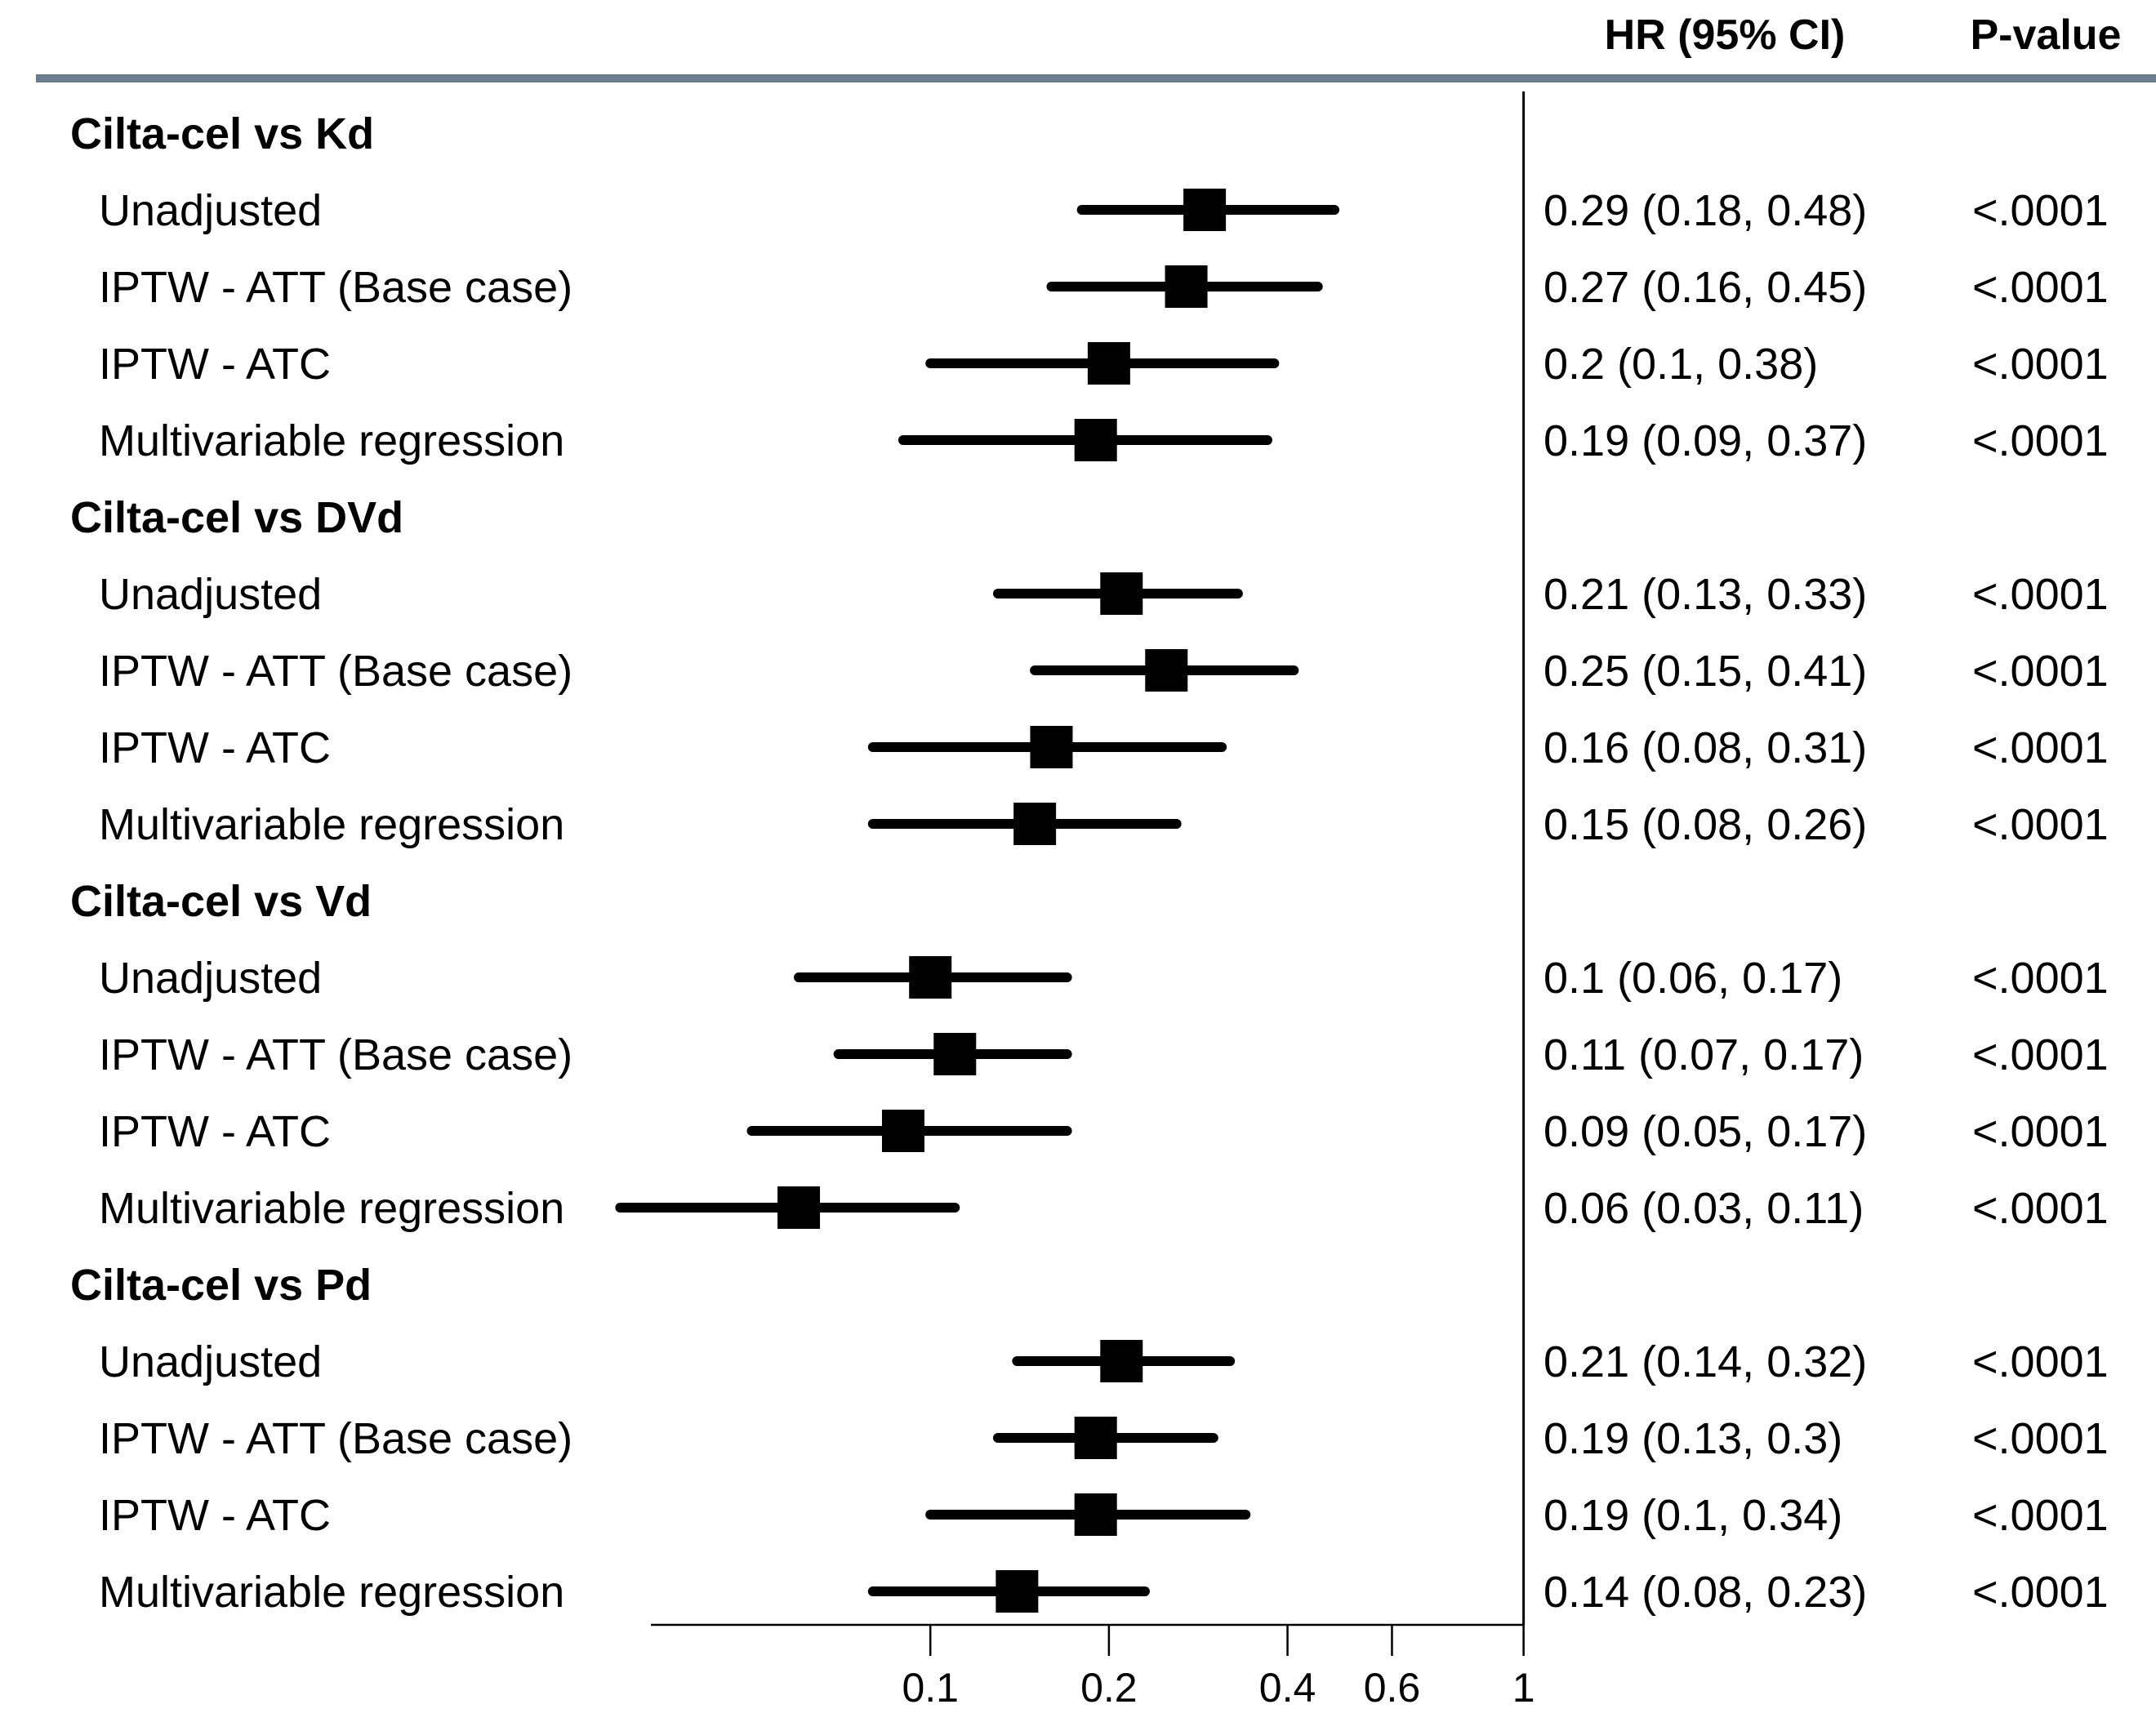  I want to click on x-tick-label: 0.2, so click(1109, 1688).